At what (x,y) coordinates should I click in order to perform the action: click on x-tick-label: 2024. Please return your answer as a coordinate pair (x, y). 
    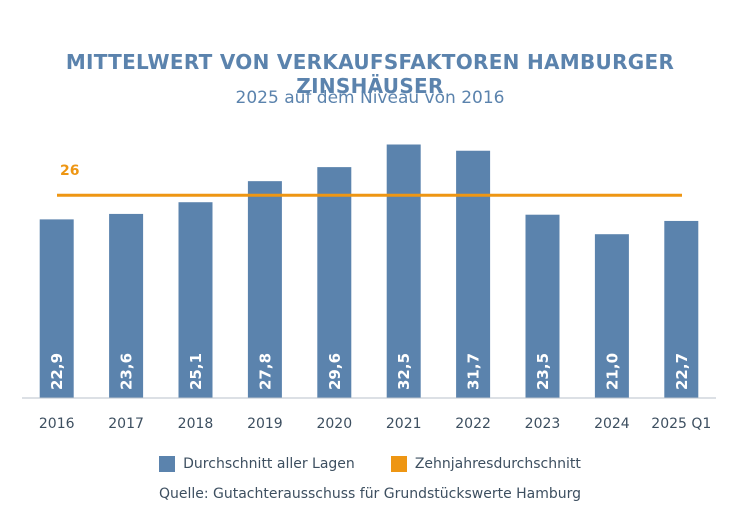
    Looking at the image, I should click on (612, 424).